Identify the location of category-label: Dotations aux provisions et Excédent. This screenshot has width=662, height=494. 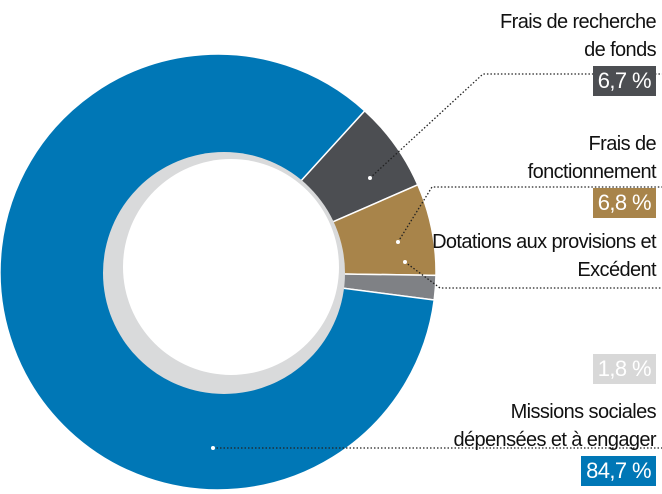
(544, 256).